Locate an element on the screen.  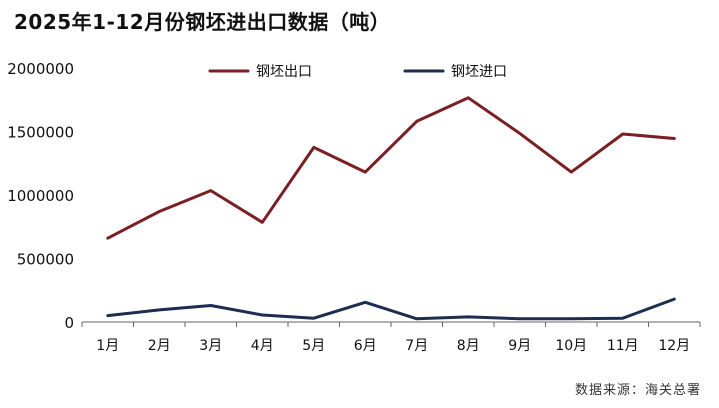
chart-title: 2025年1-12月份钢坯进出口数据（吨） is located at coordinates (202, 22).